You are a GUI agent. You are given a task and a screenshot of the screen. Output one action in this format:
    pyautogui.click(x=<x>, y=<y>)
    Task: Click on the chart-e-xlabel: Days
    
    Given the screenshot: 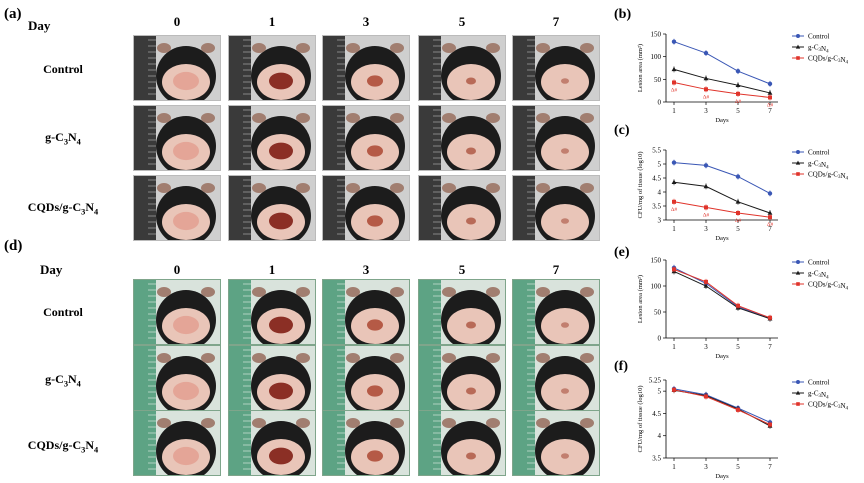 What is the action you would take?
    pyautogui.click(x=722, y=356)
    